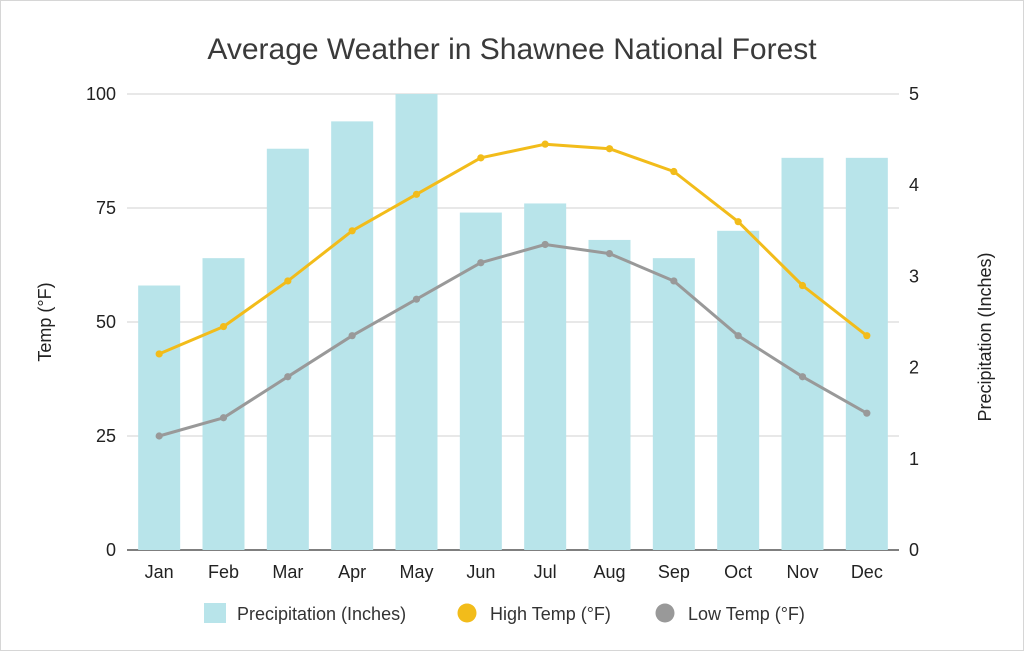 Image resolution: width=1024 pixels, height=655 pixels. Describe the element at coordinates (746, 614) in the screenshot. I see `legend-label-low-temp: Low Temp (°F)` at that location.